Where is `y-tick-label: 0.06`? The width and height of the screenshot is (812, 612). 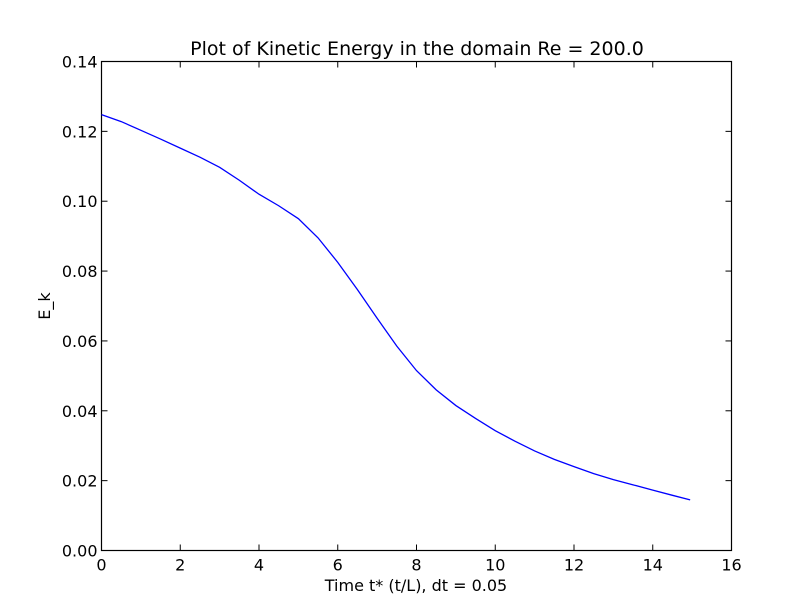
y-tick-label: 0.06 is located at coordinates (80, 341).